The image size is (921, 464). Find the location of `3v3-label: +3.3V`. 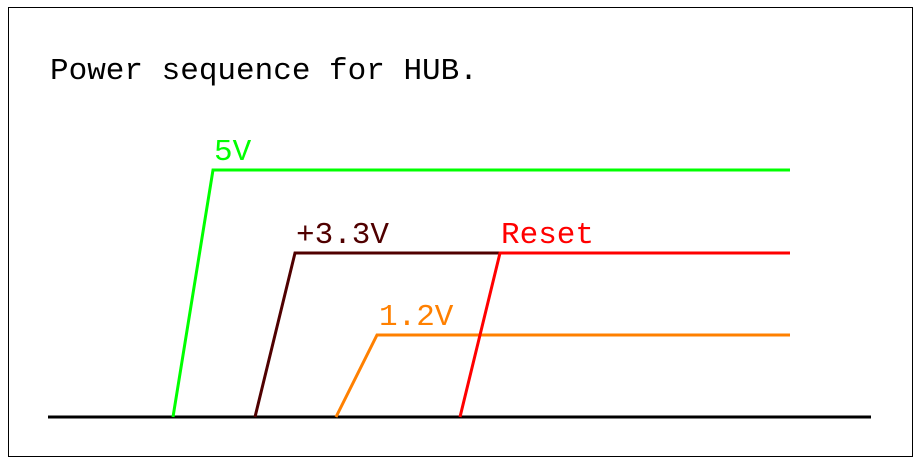

3v3-label: +3.3V is located at coordinates (342, 235).